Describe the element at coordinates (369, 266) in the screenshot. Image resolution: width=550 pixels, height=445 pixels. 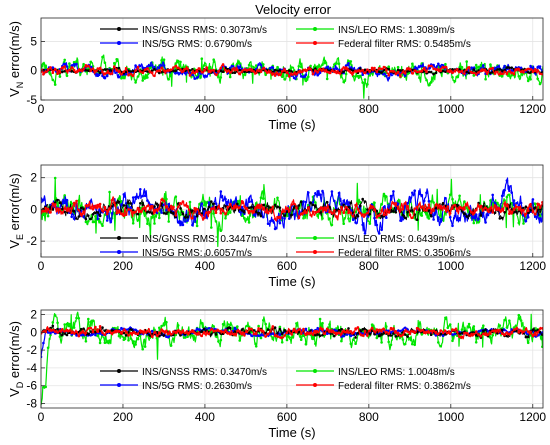
I see `panel-2-x-tick-label: 800` at that location.